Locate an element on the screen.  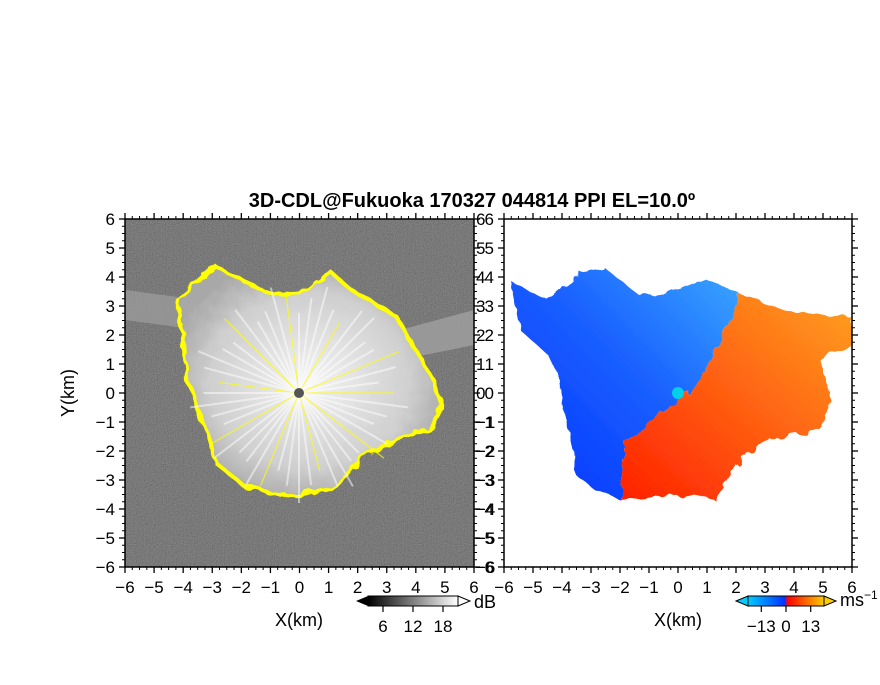
velocity-y-tick-label: −6 is located at coordinates (484, 567).